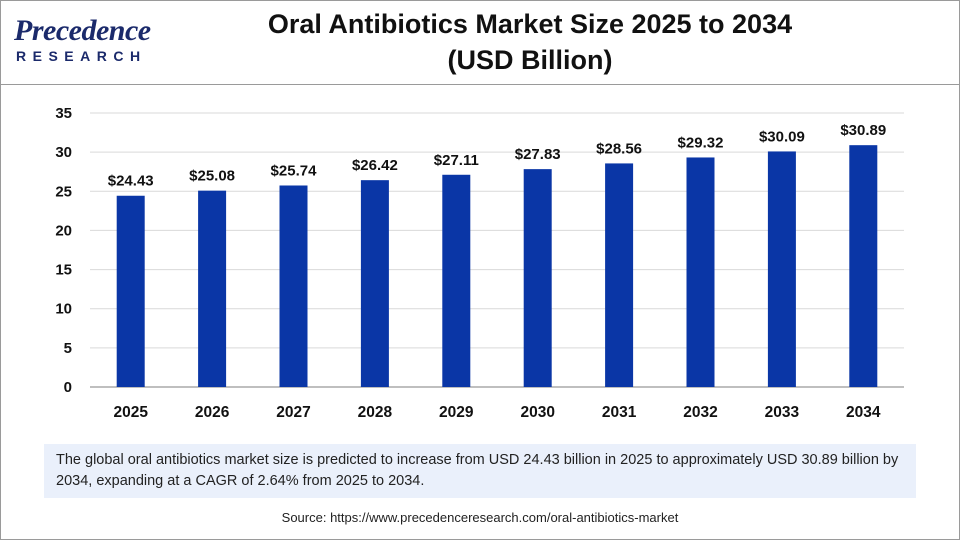  What do you see at coordinates (63, 270) in the screenshot?
I see `y-tick-label: 15` at bounding box center [63, 270].